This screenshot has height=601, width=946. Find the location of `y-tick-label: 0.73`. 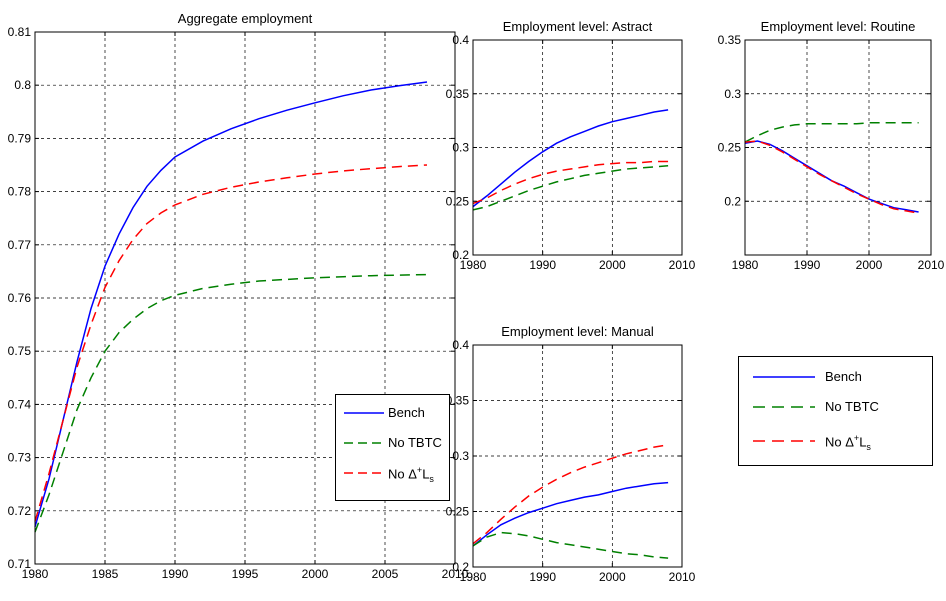

y-tick-label: 0.73 is located at coordinates (20, 458).